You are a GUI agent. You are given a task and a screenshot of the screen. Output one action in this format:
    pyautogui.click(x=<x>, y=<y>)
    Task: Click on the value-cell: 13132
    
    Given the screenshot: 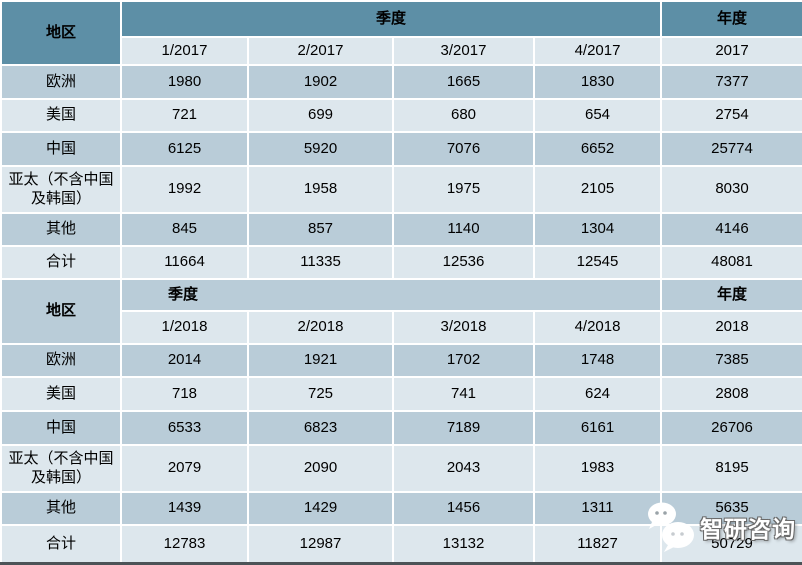 What is the action you would take?
    pyautogui.click(x=463, y=544)
    